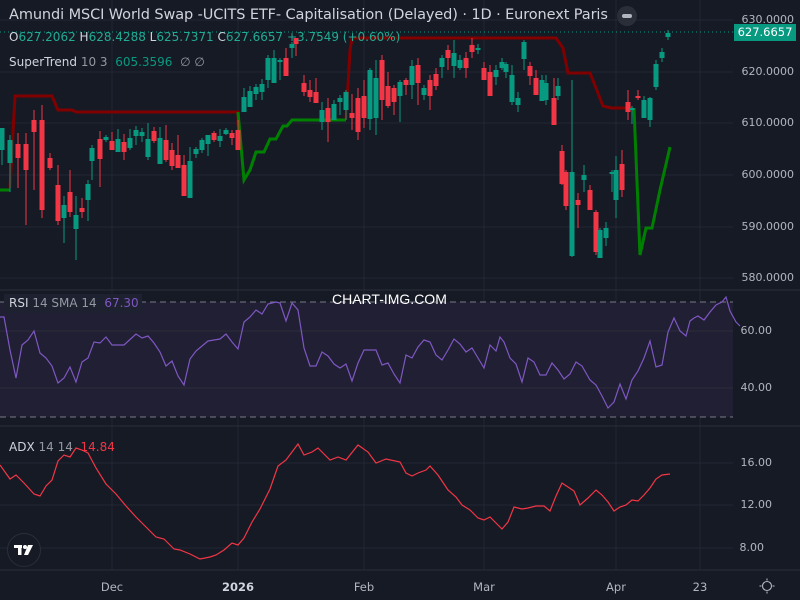 This screenshot has height=600, width=800. Describe the element at coordinates (221, 37) in the screenshot. I see `close-label: C` at that location.